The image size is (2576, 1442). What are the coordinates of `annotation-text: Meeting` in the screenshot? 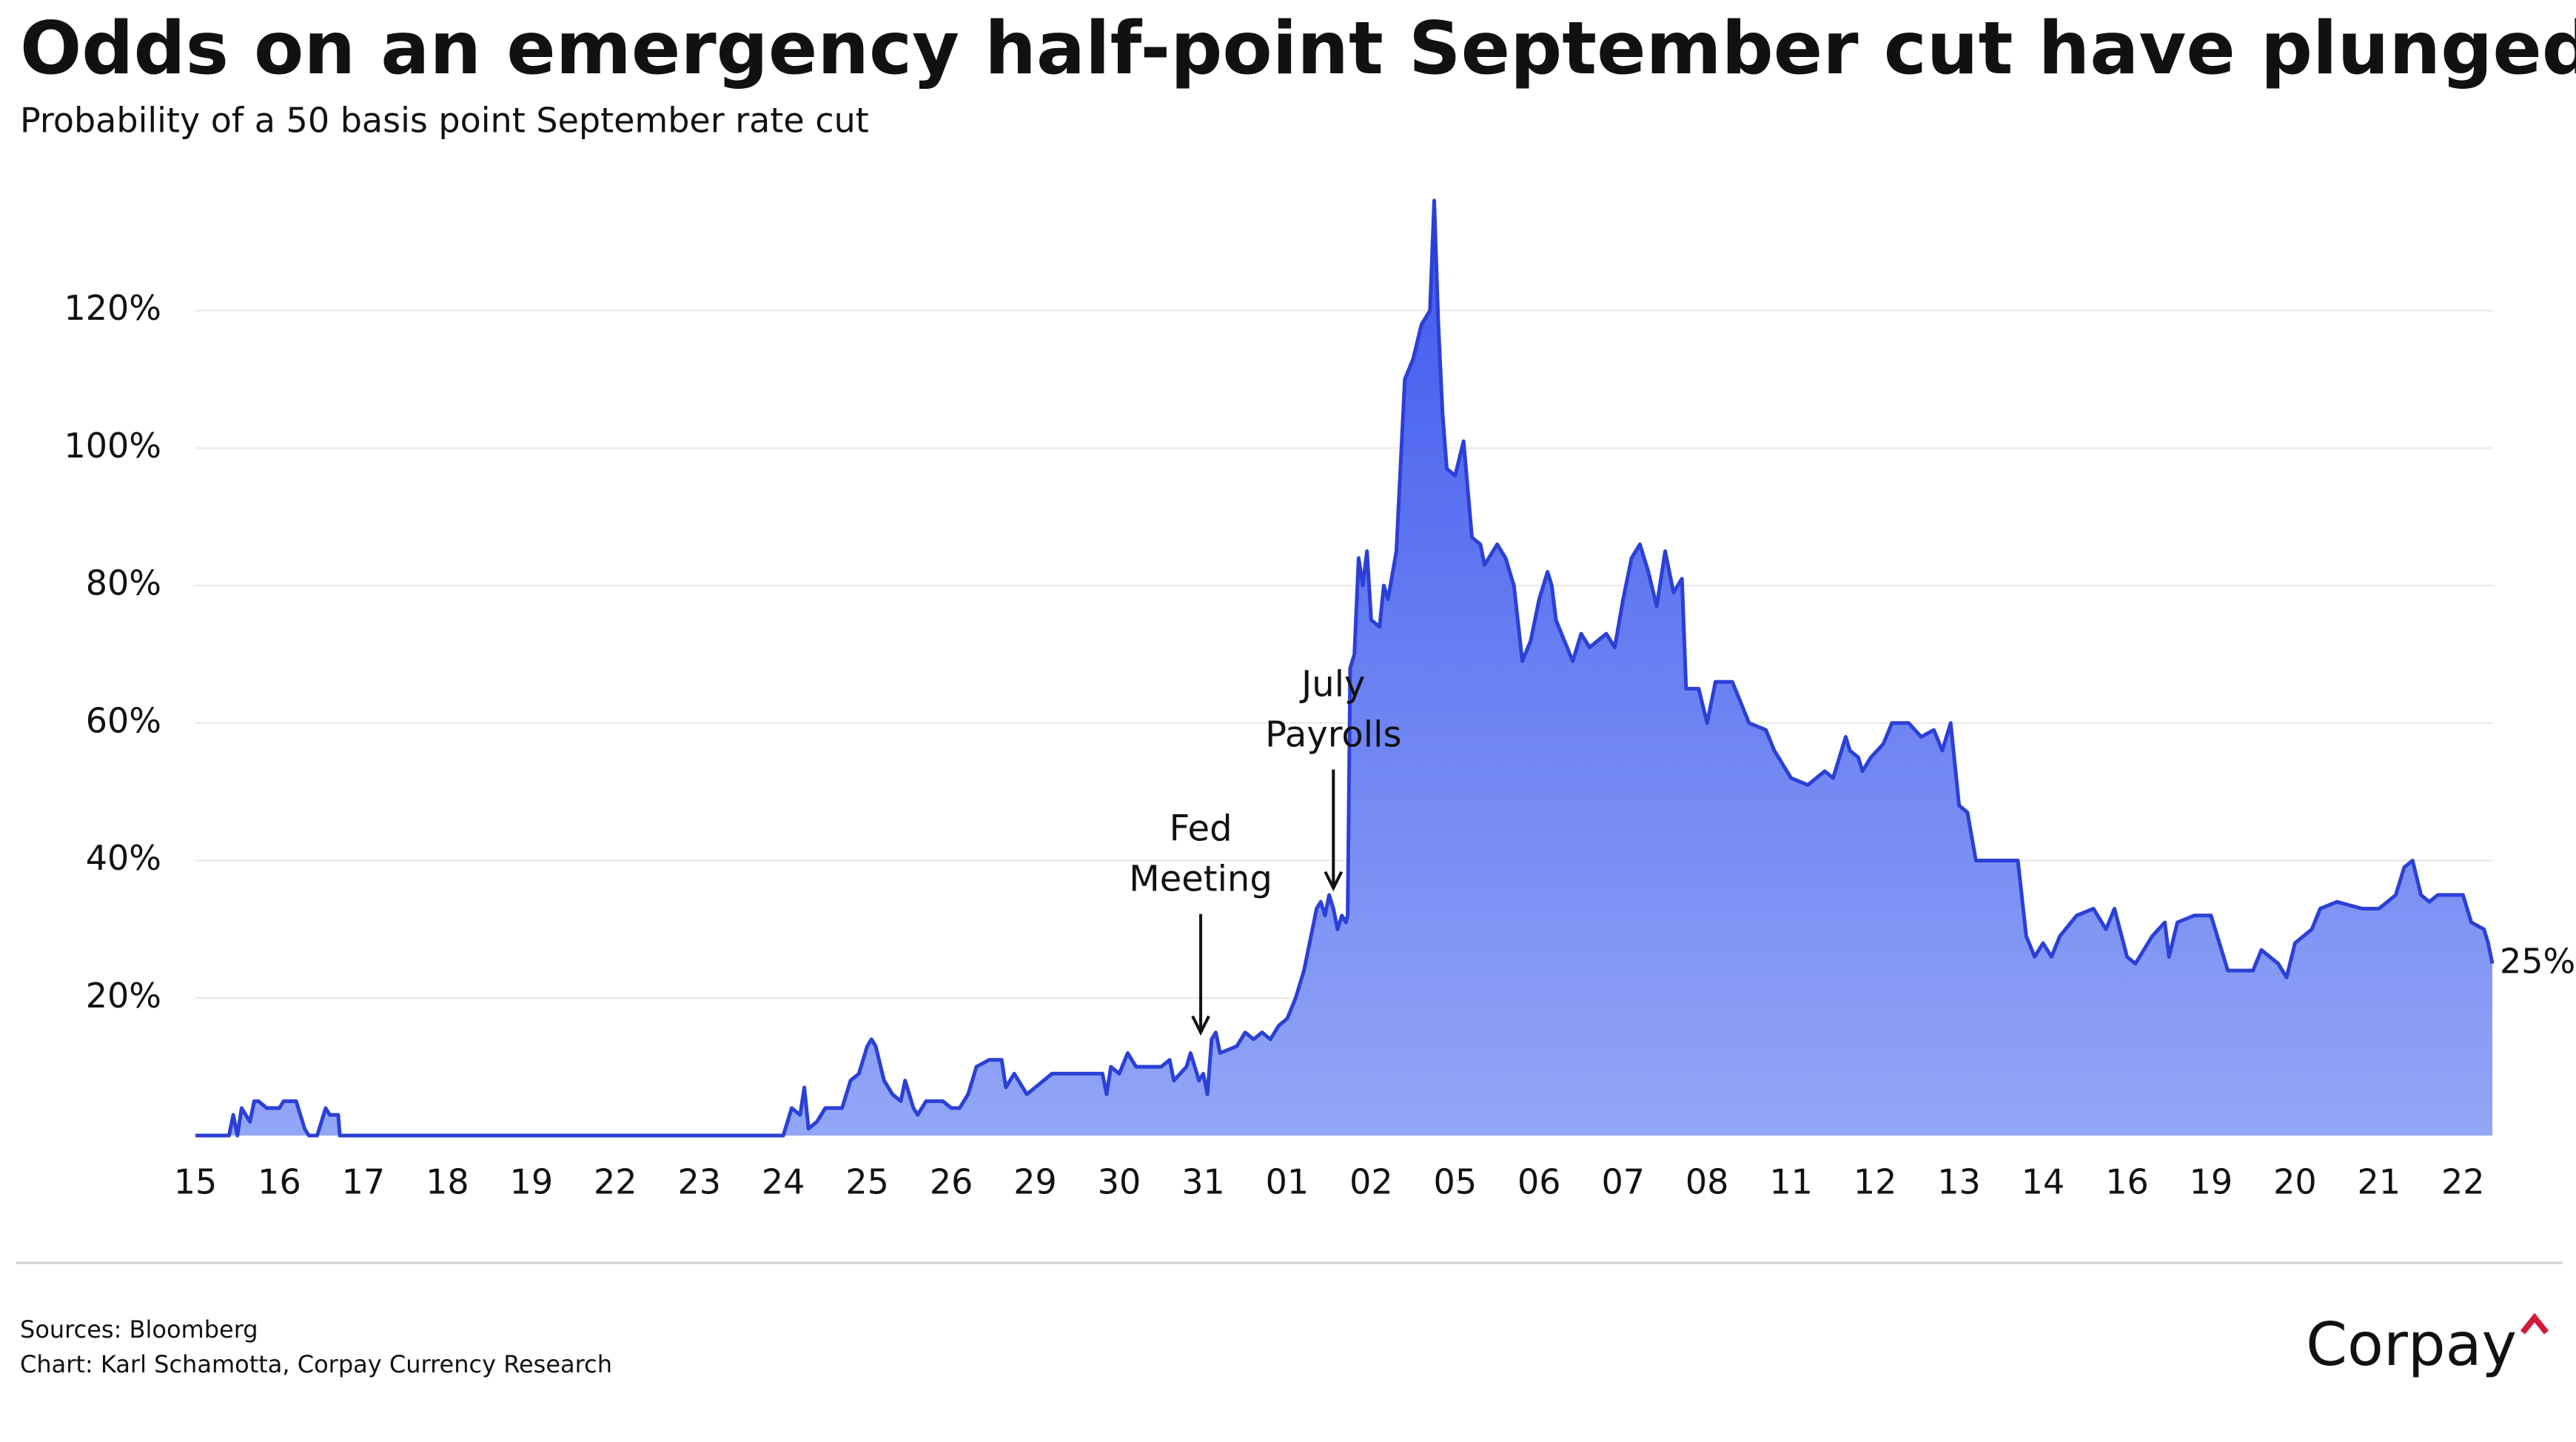 It's located at (1200, 879).